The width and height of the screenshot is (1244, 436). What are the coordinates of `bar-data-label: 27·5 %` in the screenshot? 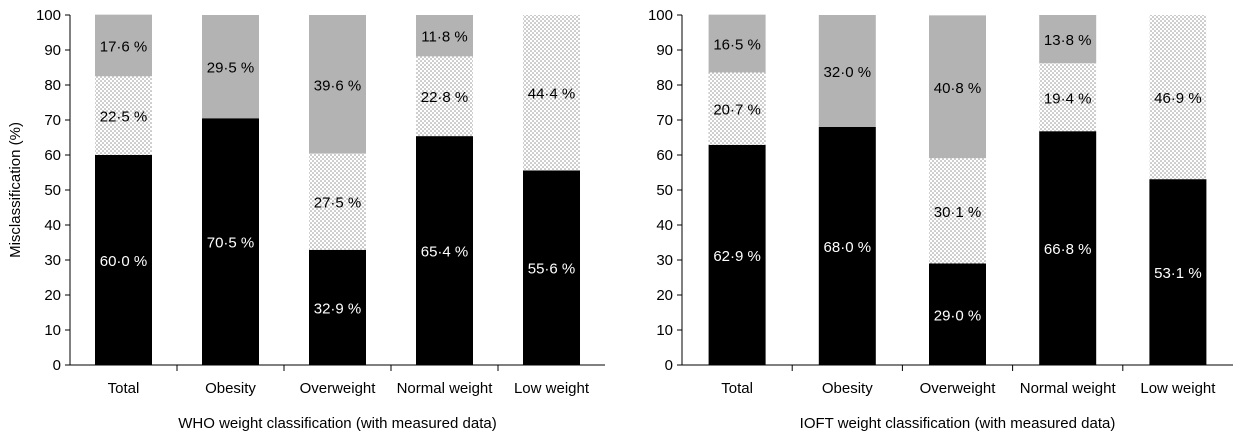 It's located at (338, 203).